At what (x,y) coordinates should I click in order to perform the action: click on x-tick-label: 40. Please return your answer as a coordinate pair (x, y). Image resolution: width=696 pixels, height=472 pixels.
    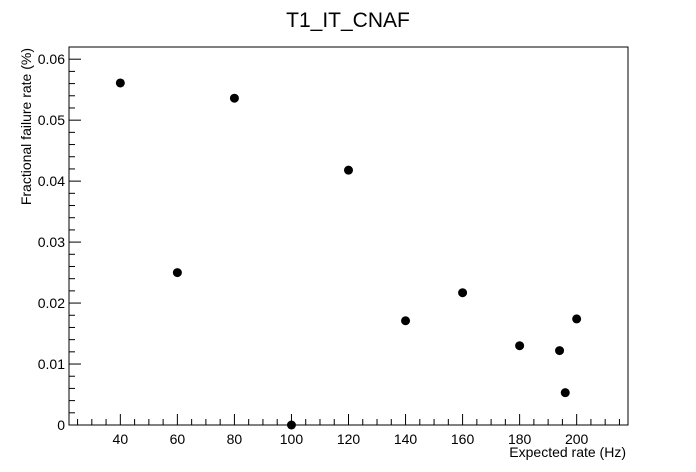
    Looking at the image, I should click on (121, 439).